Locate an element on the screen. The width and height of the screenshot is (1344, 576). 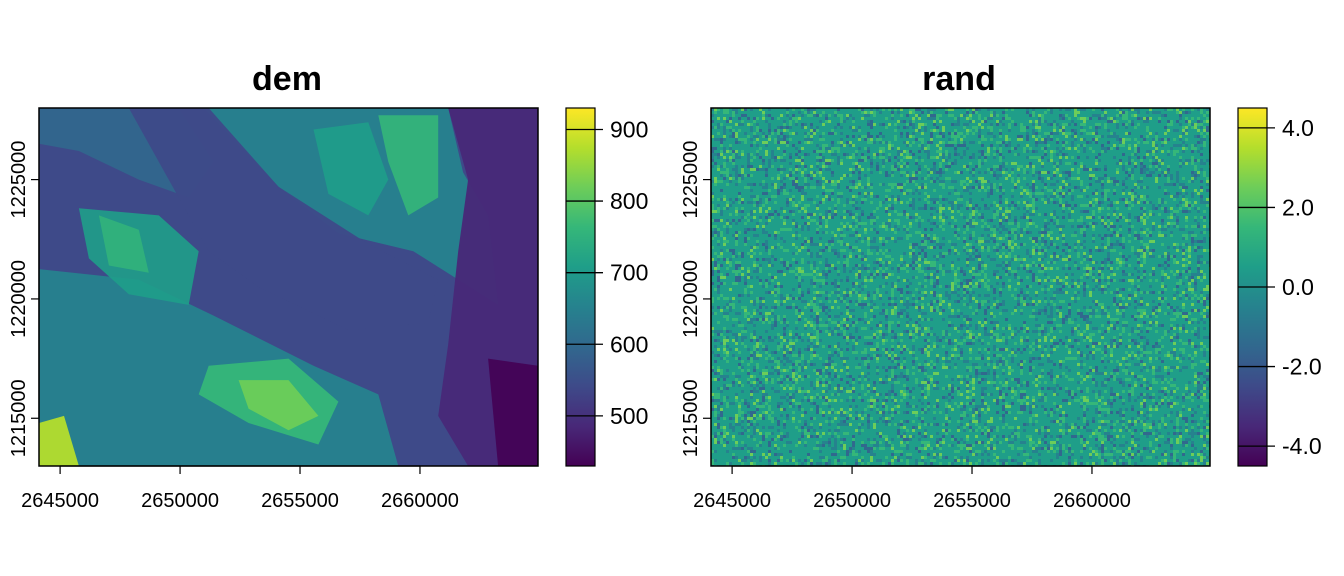
dem-x-tick-label: 2645000 is located at coordinates (60, 501).